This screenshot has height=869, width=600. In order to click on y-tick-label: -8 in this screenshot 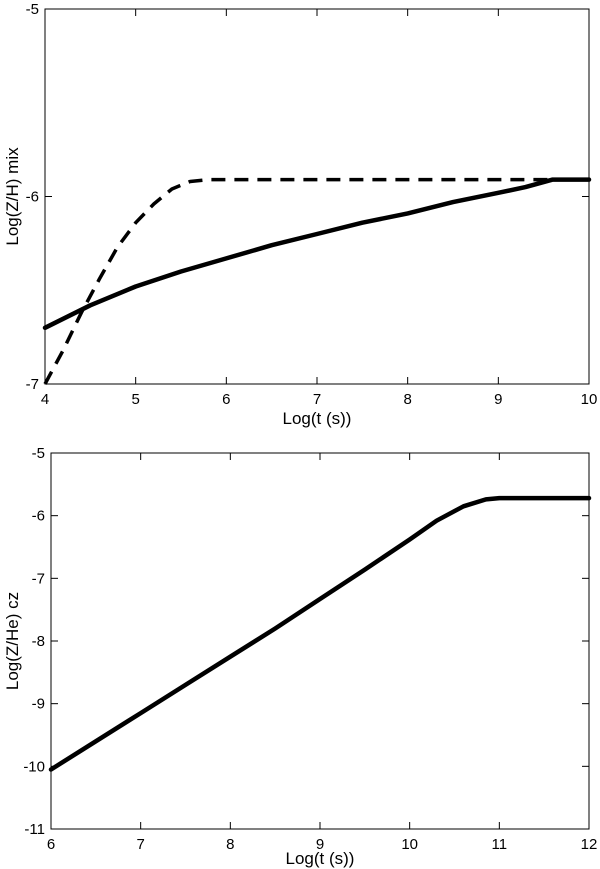, I will do `click(38, 641)`.